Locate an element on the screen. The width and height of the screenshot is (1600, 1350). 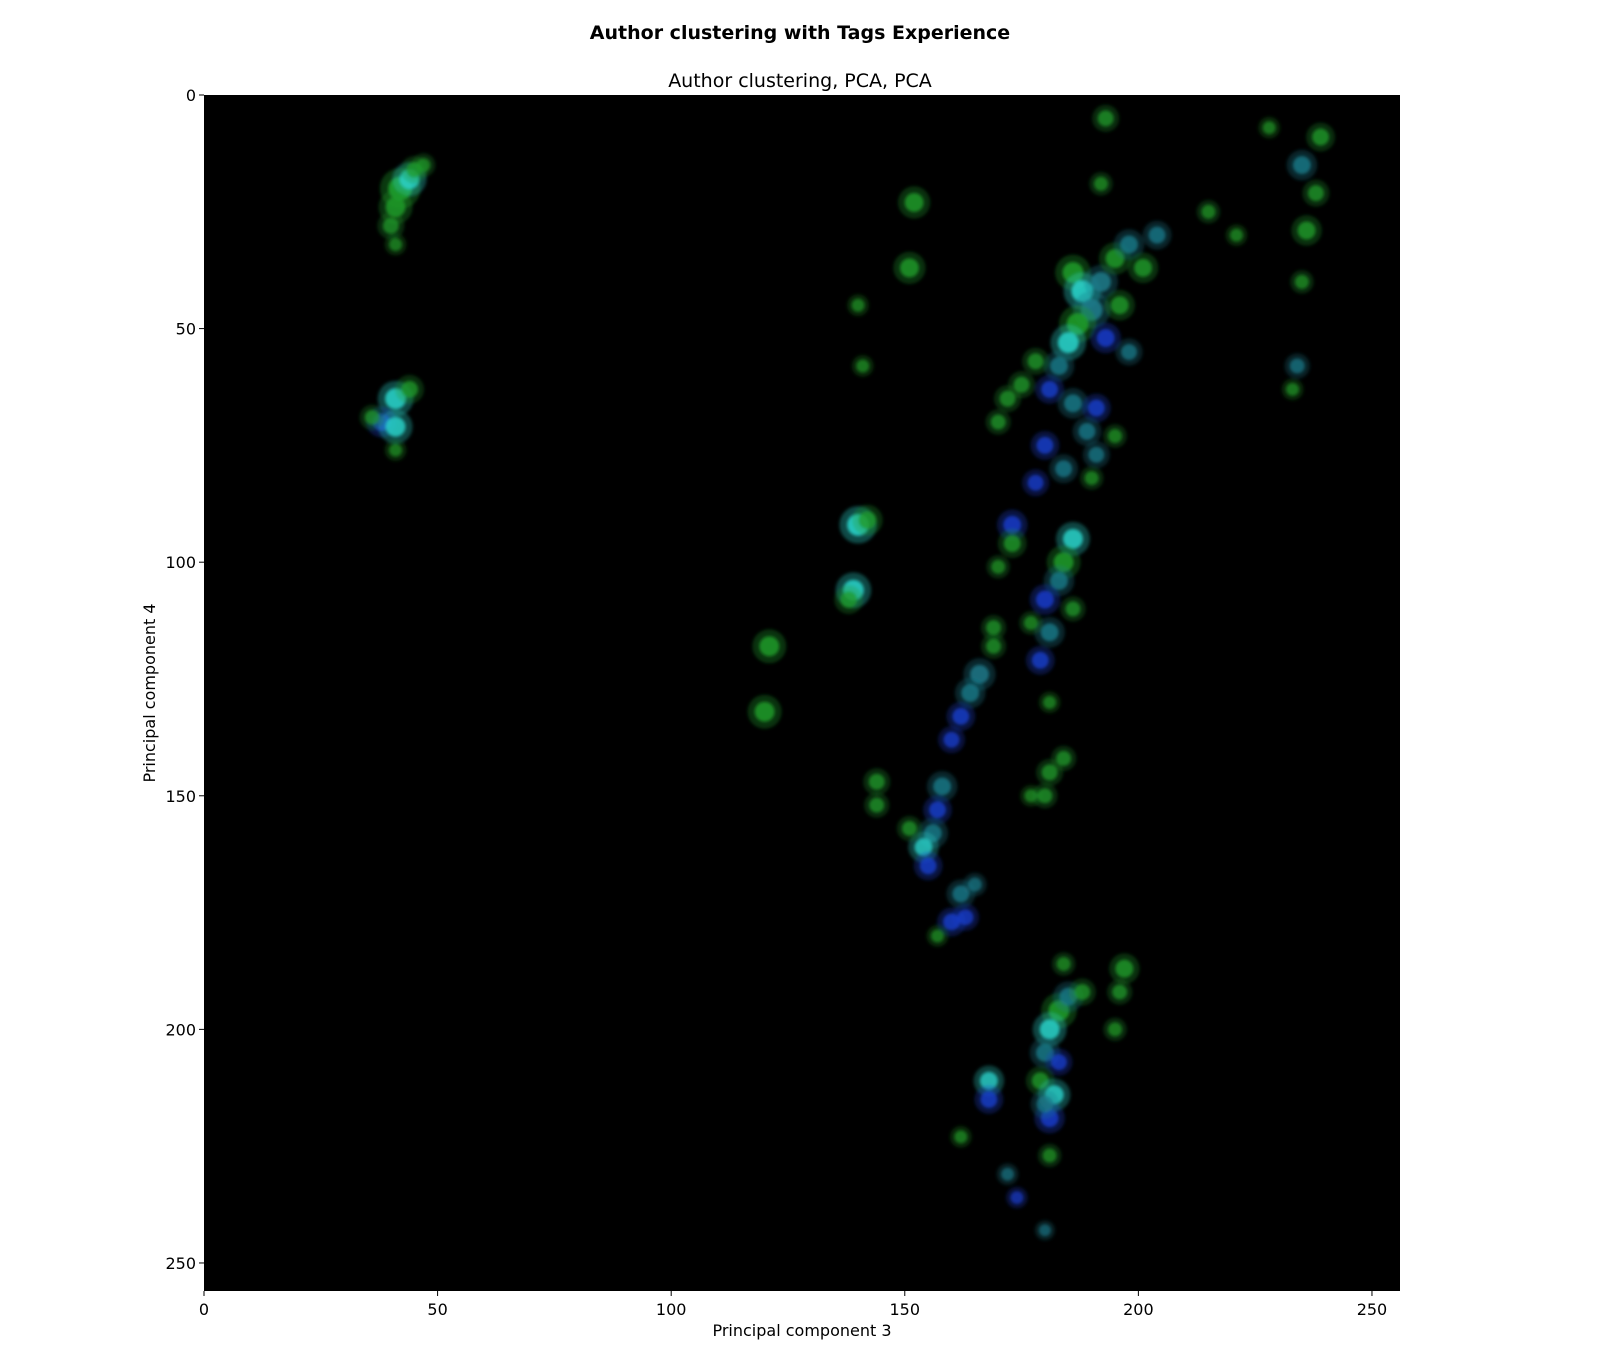
y-tick-label: 50 is located at coordinates (186, 329).